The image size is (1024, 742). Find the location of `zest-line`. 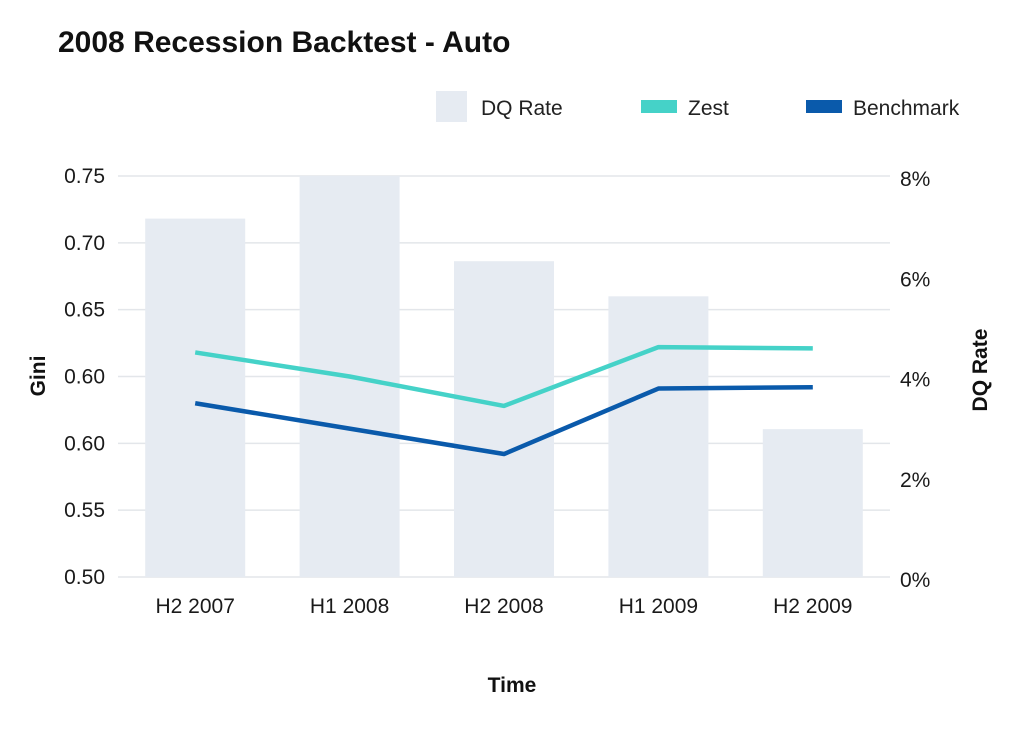

zest-line is located at coordinates (503, 376).